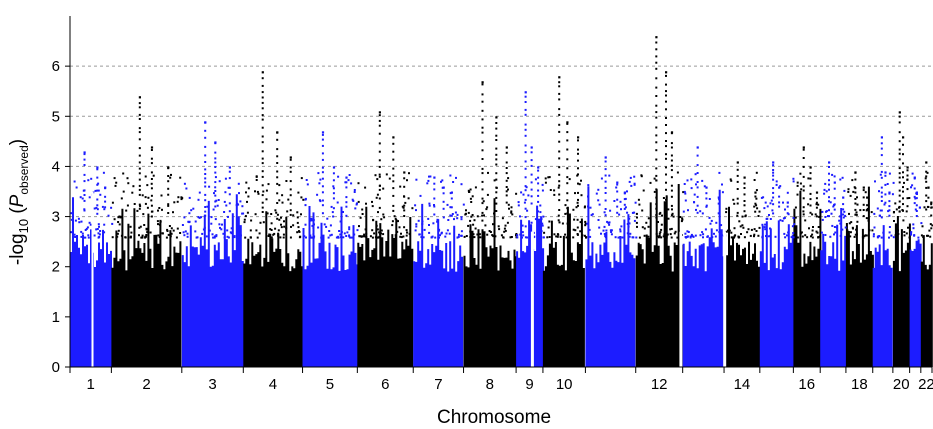 The width and height of the screenshot is (933, 429). I want to click on snp-peak, so click(617, 182).